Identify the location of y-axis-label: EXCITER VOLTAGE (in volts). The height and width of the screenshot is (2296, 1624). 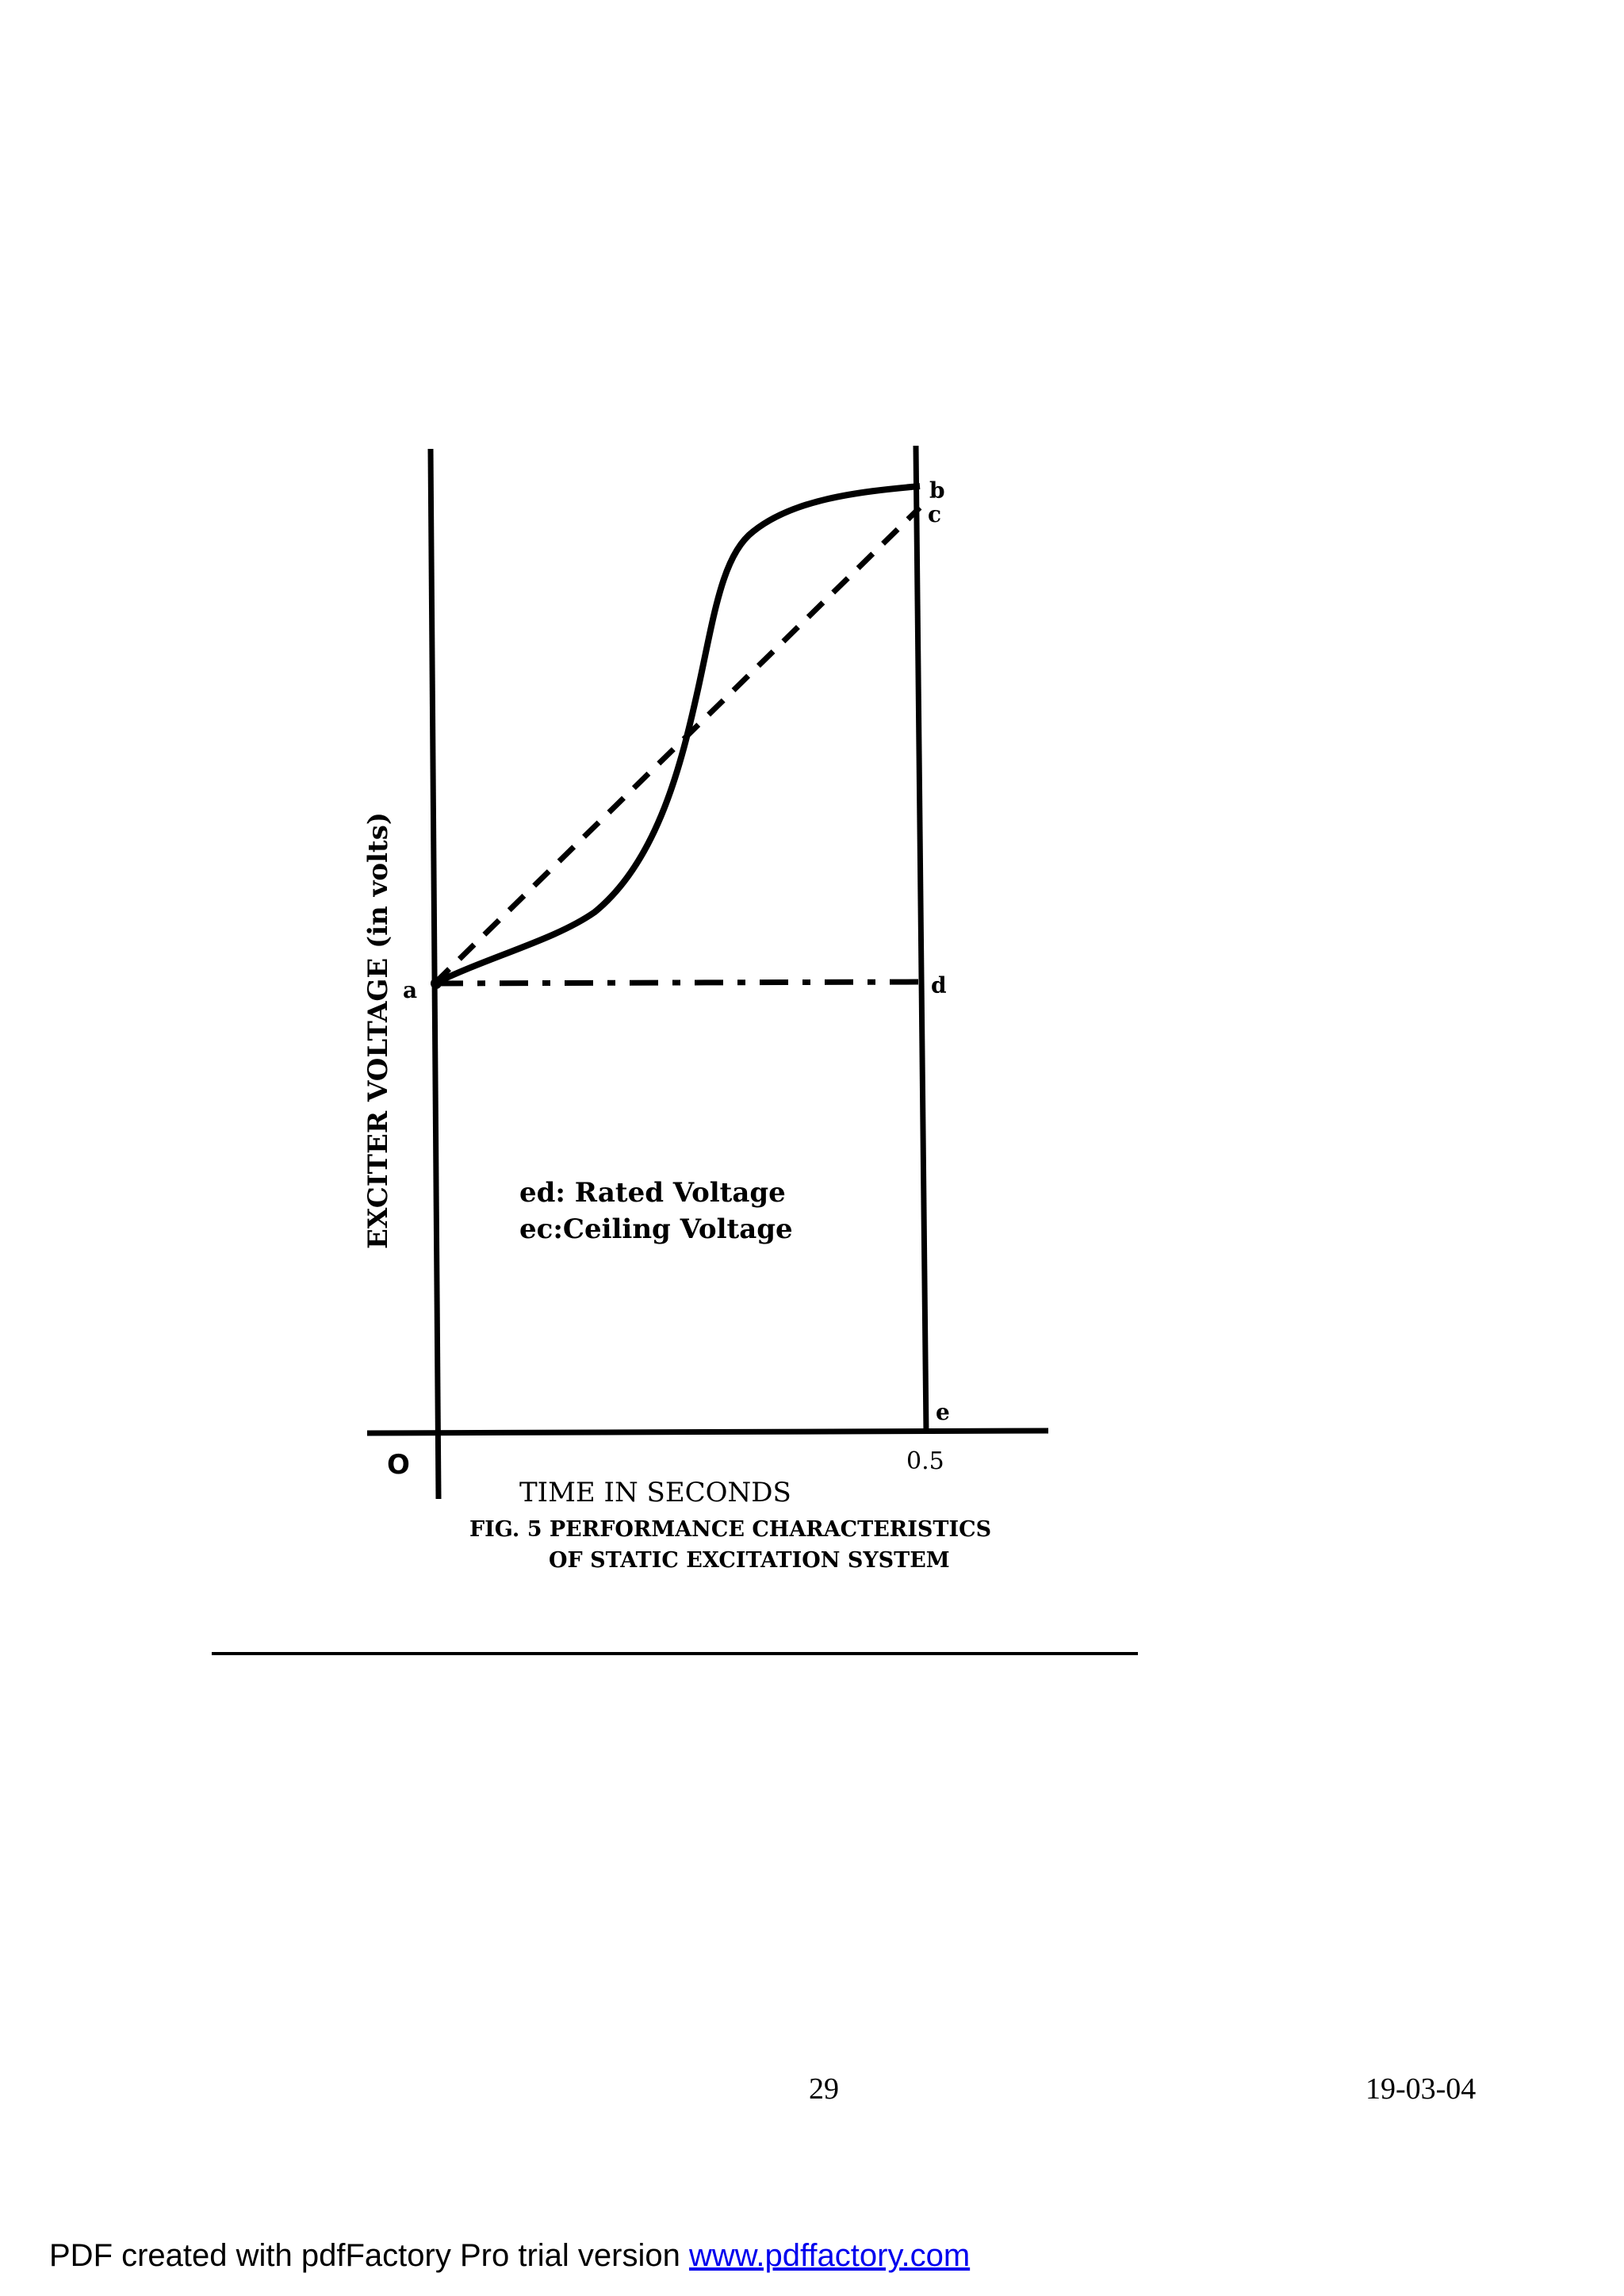
(378, 1030).